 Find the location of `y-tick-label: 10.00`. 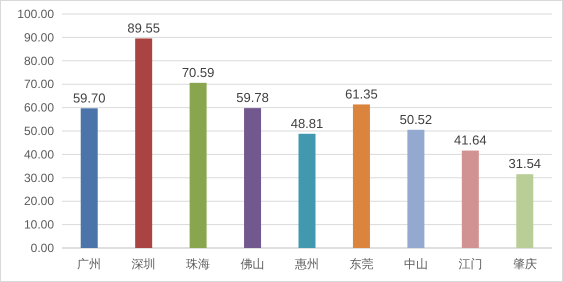

y-tick-label: 10.00 is located at coordinates (39, 225).